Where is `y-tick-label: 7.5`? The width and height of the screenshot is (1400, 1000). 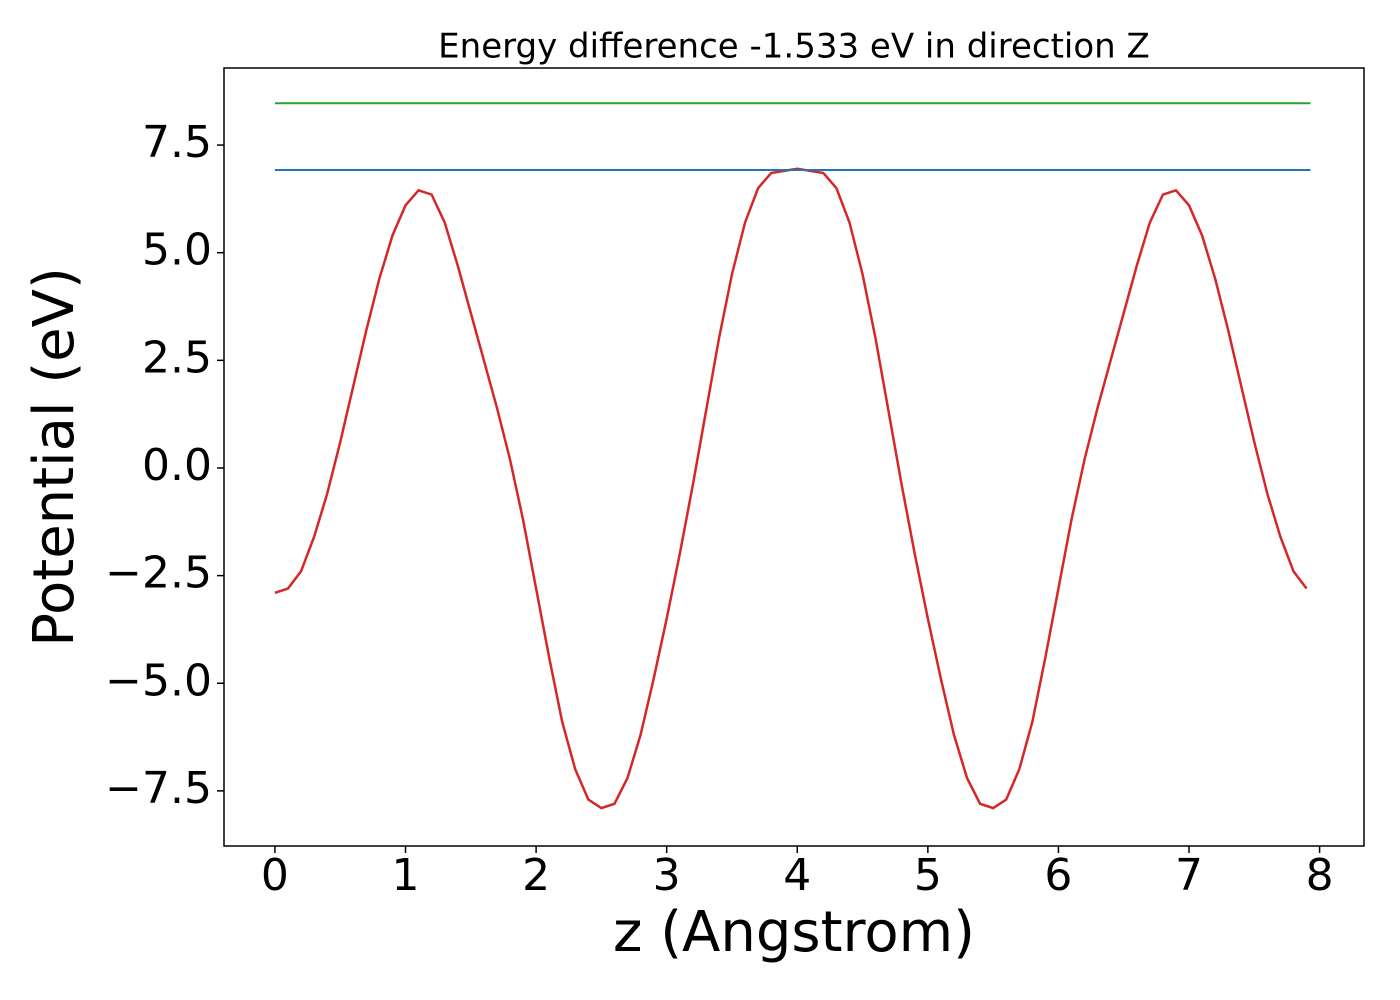 y-tick-label: 7.5 is located at coordinates (177, 142).